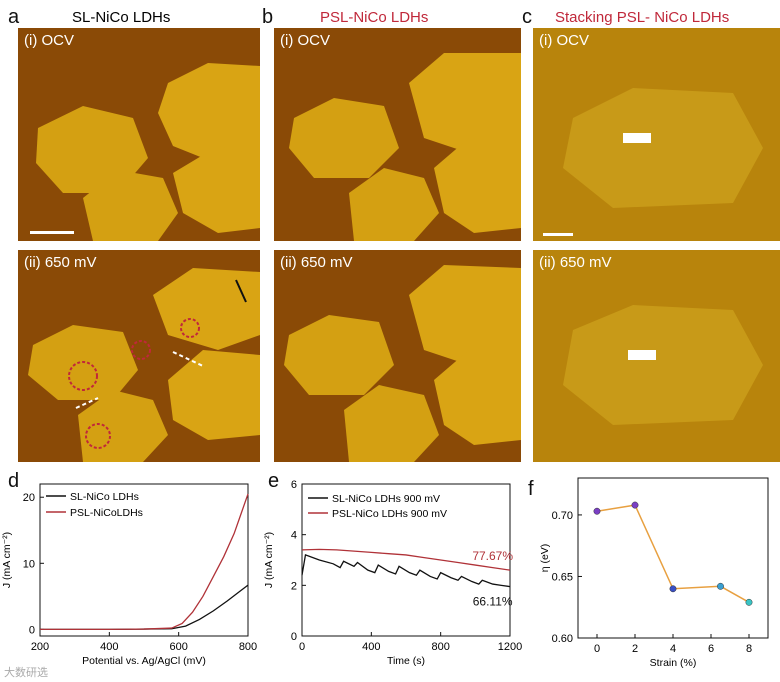 The image size is (780, 682). I want to click on y-tick-label: 6, so click(294, 485).